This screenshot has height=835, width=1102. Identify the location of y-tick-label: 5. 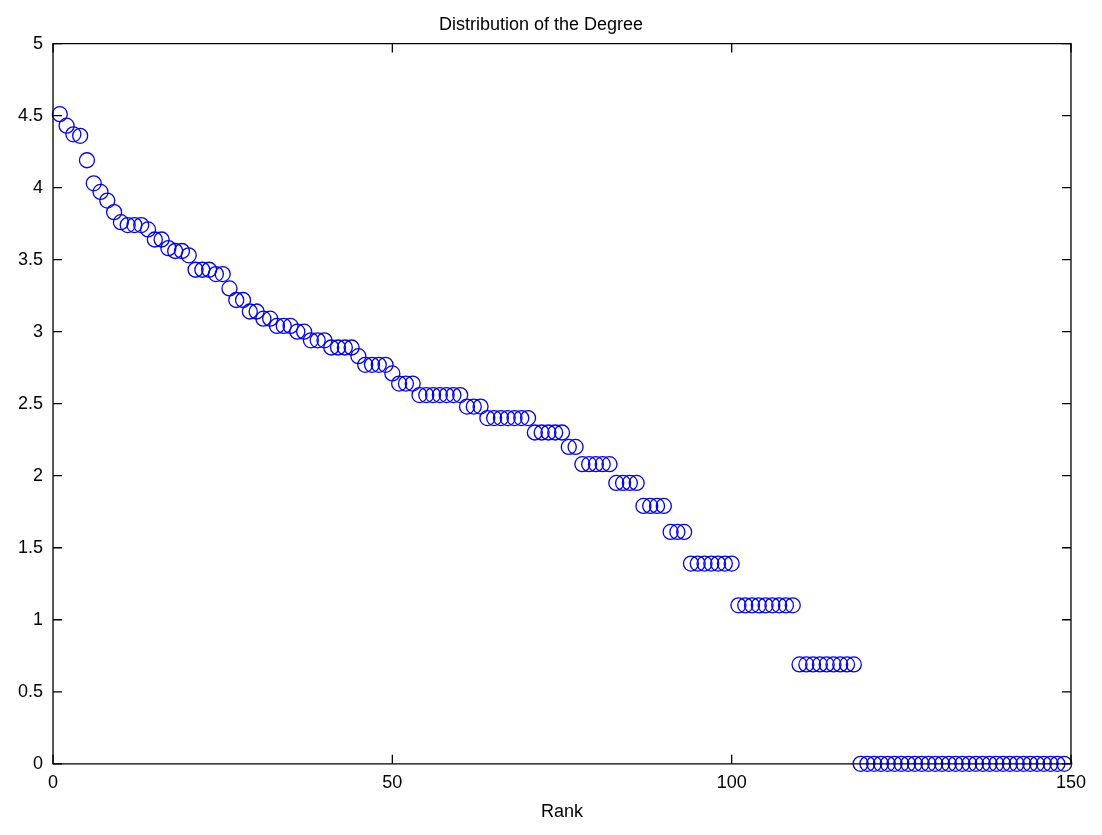
(38, 42).